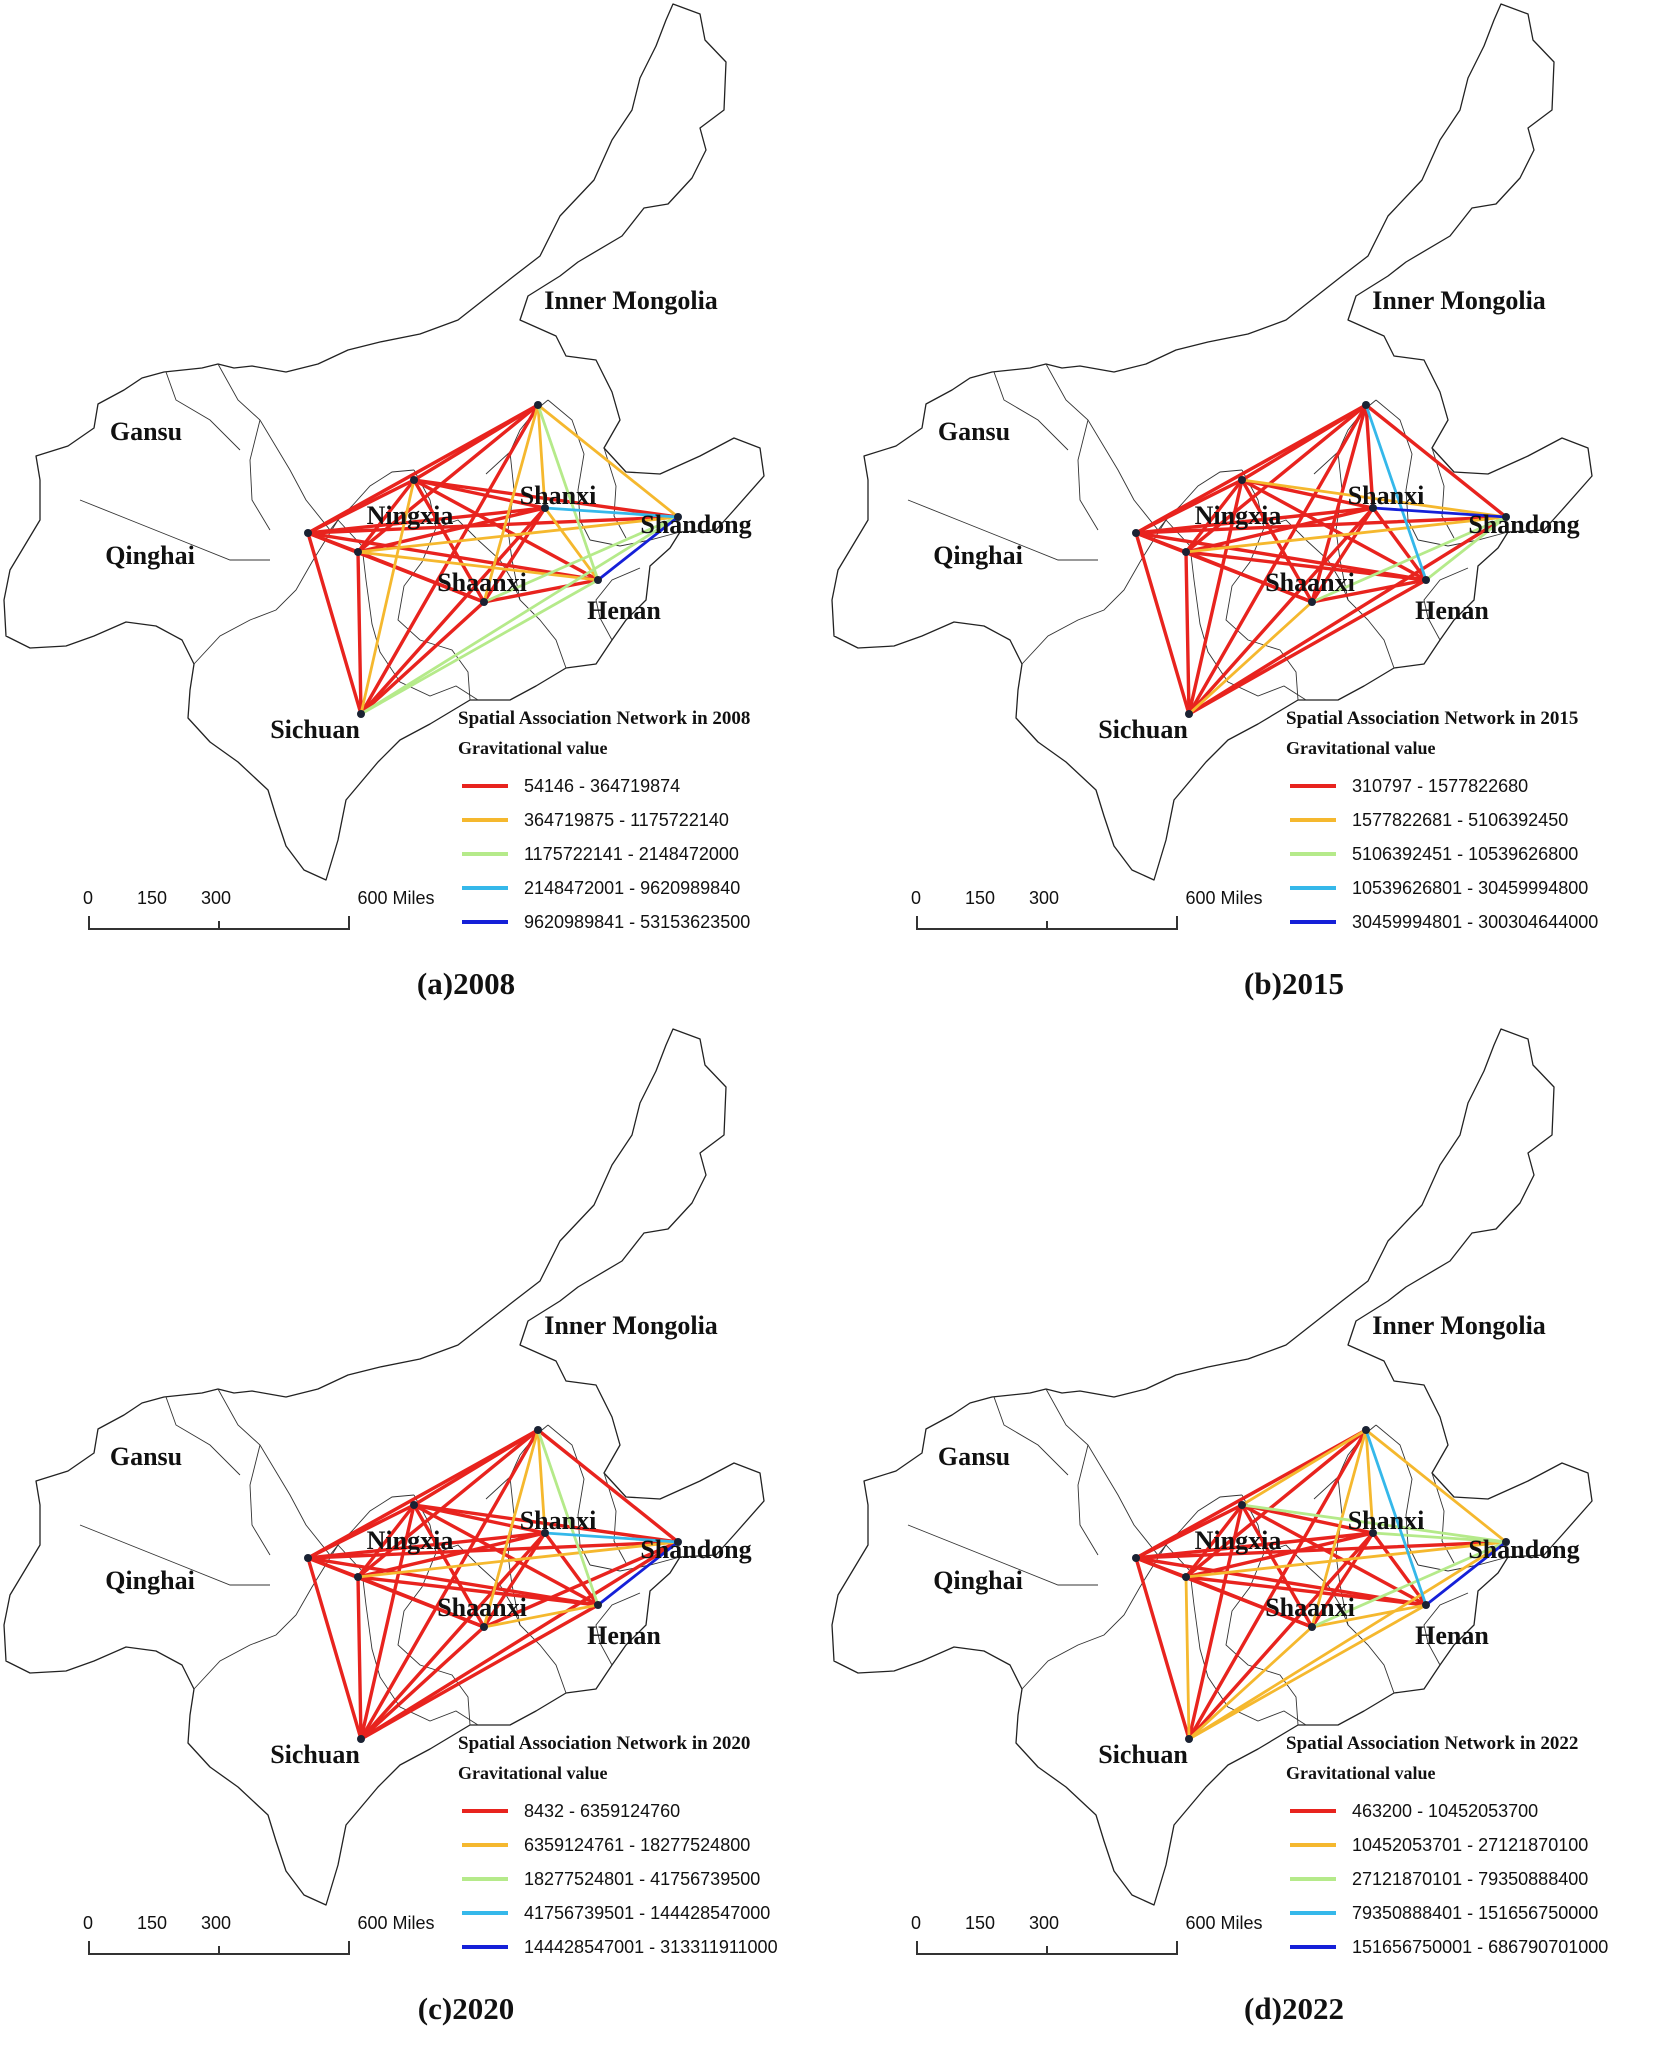  I want to click on network-link-im-gs, so click(1276, 1503).